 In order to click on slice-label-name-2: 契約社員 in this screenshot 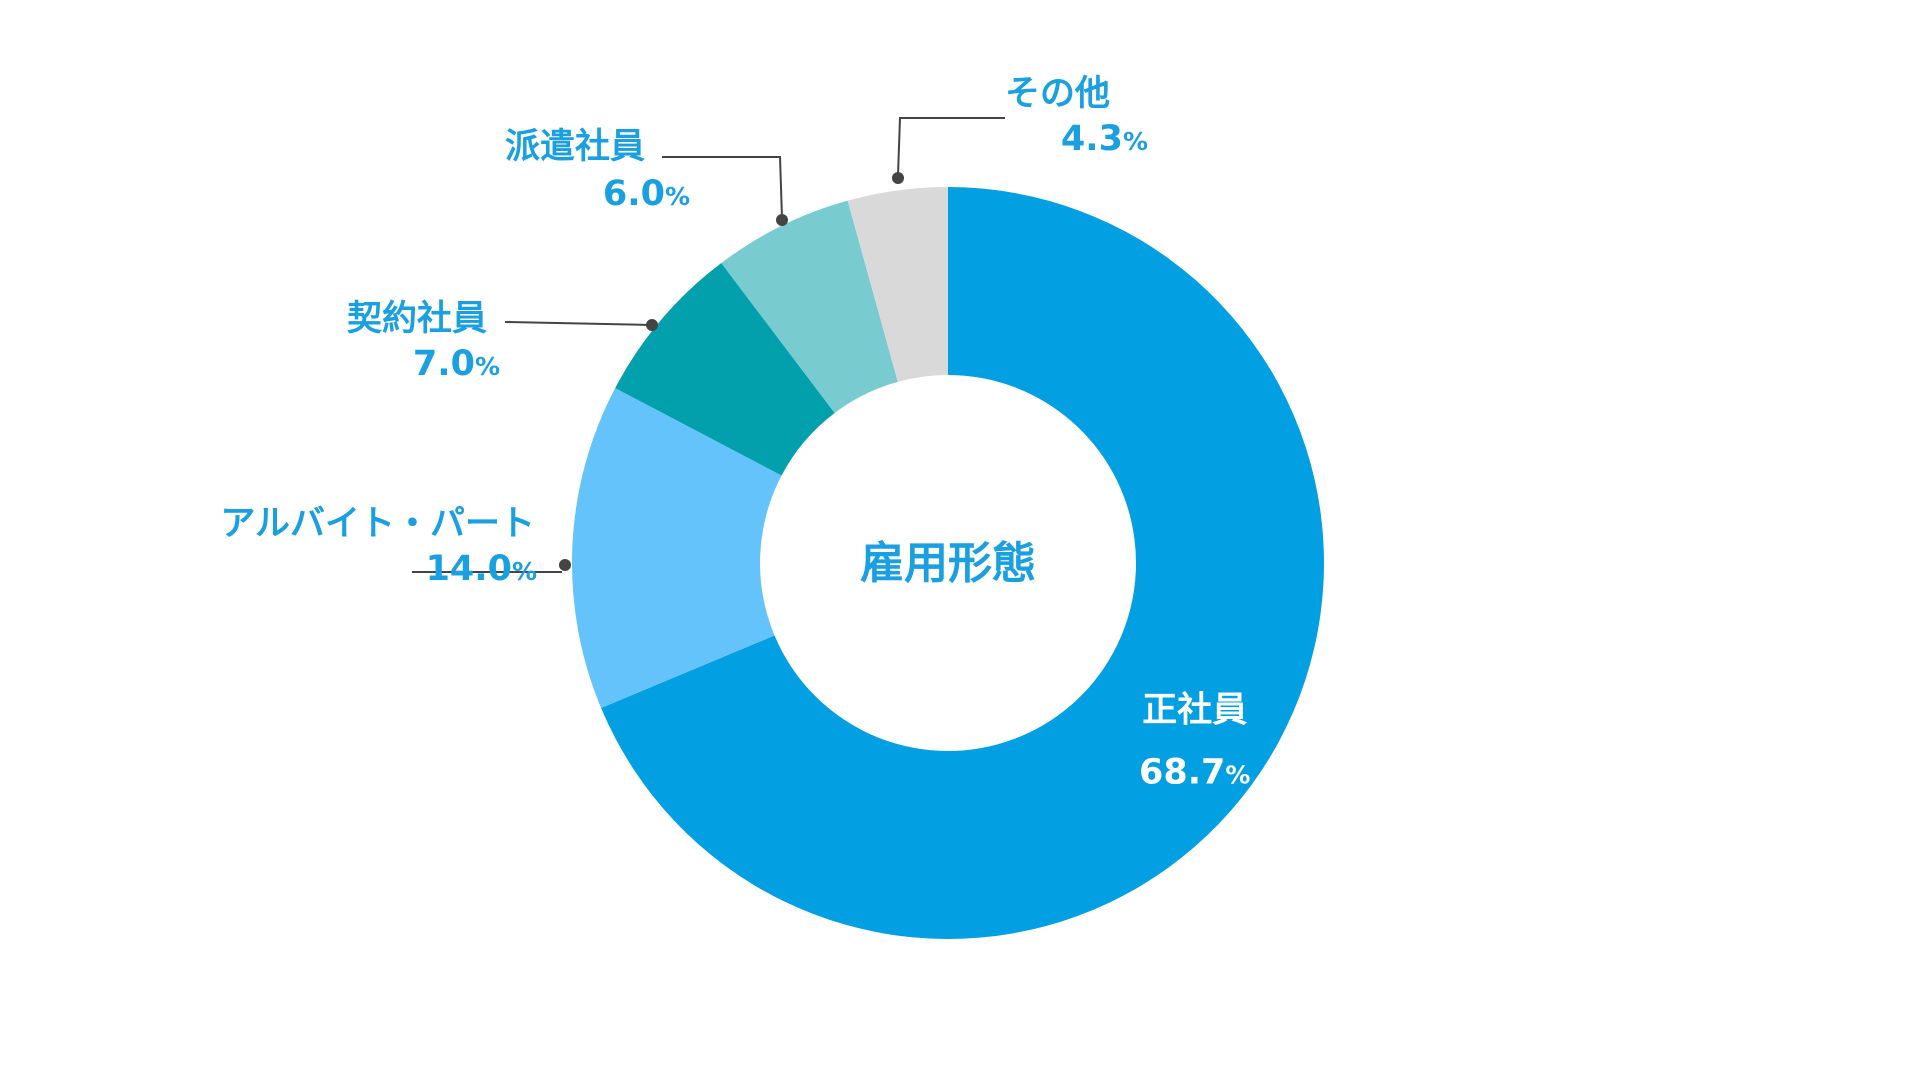, I will do `click(417, 319)`.